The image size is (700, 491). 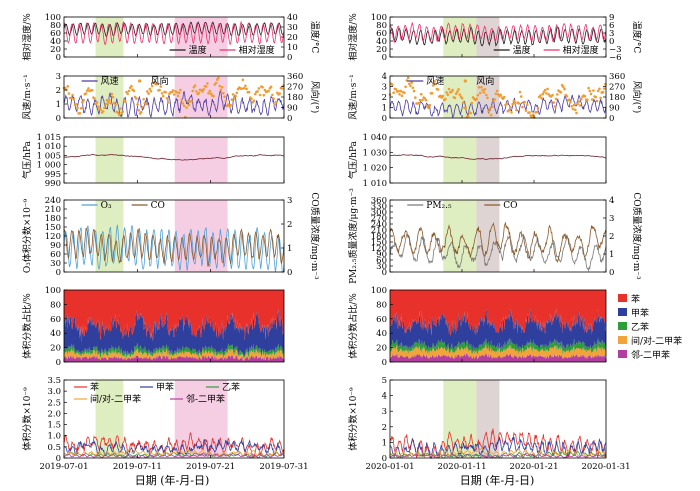 What do you see at coordinates (54, 426) in the screenshot?
I see `y-tick-label-left: 1.5` at bounding box center [54, 426].